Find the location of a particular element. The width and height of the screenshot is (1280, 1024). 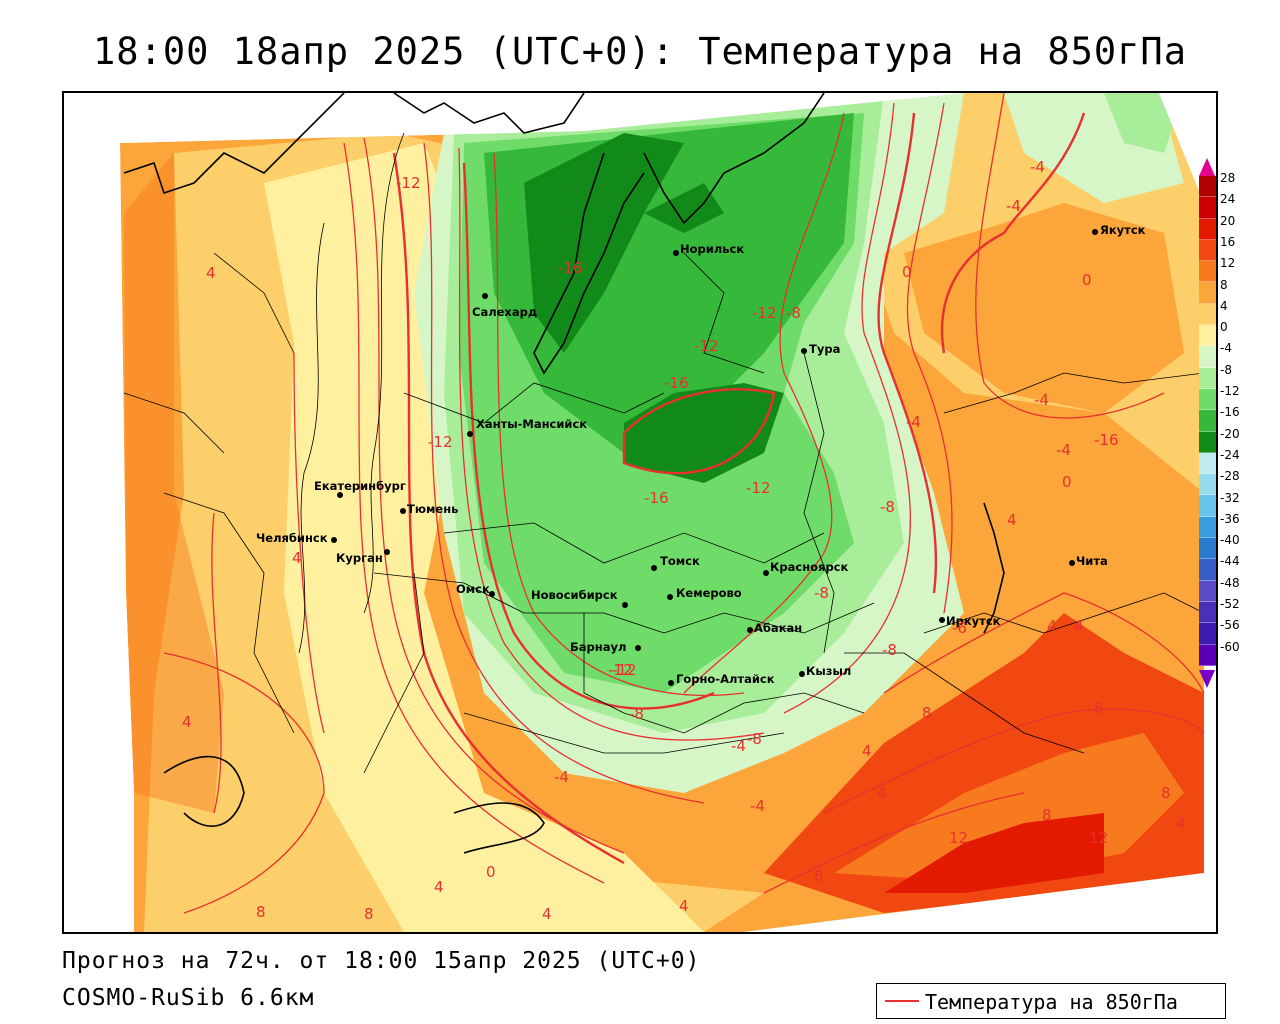

city-label: Красноярск is located at coordinates (809, 567).